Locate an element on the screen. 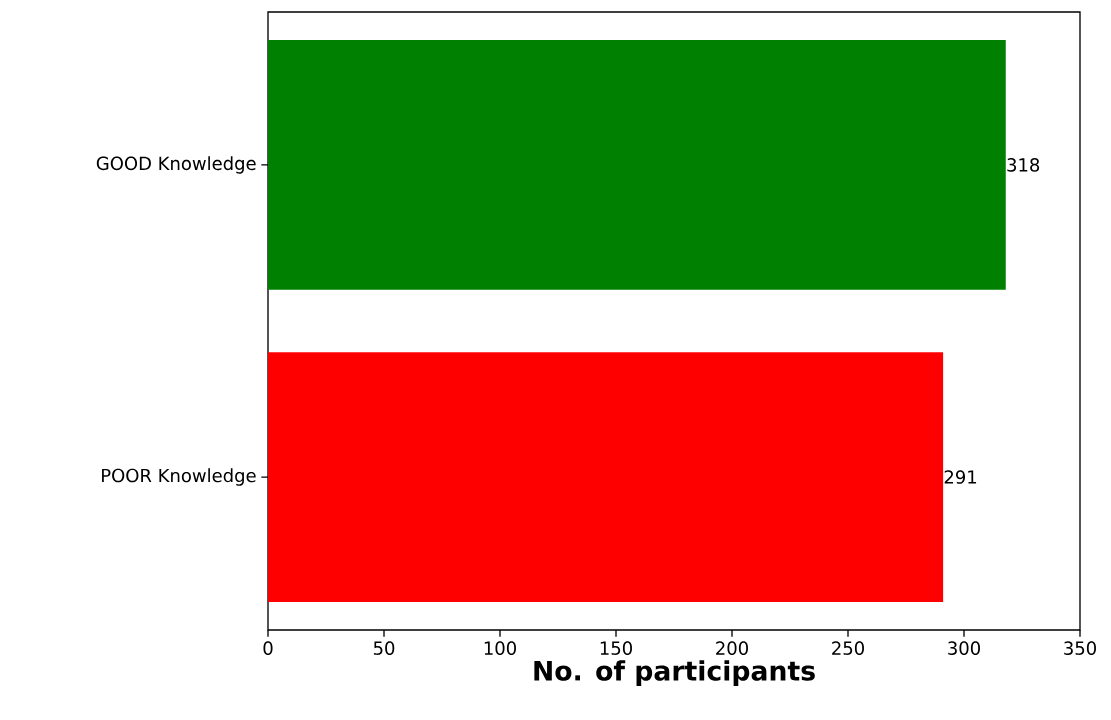 Image resolution: width=1111 pixels, height=720 pixels. x-axis-title: No. of participants is located at coordinates (674, 673).